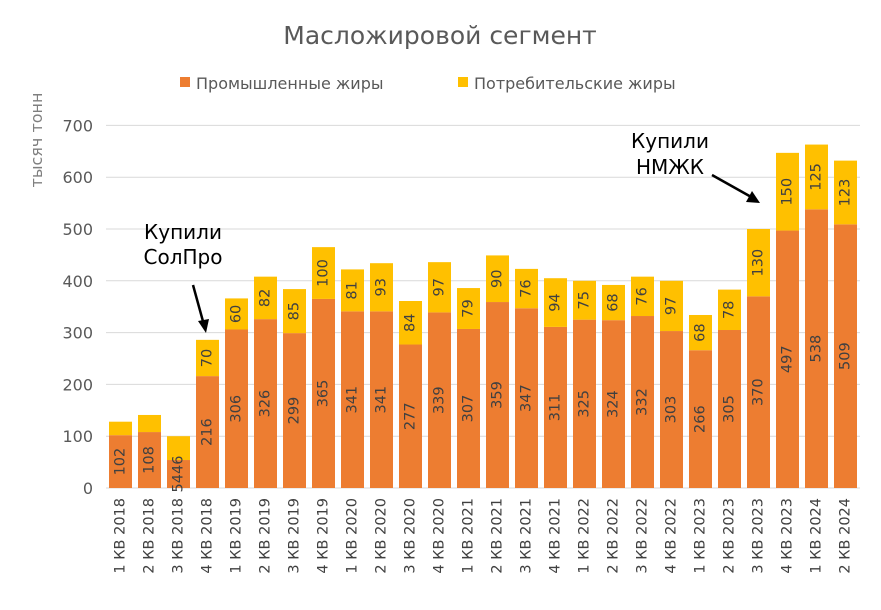  I want to click on x-tick-label: 2 КВ 2022, so click(614, 536).